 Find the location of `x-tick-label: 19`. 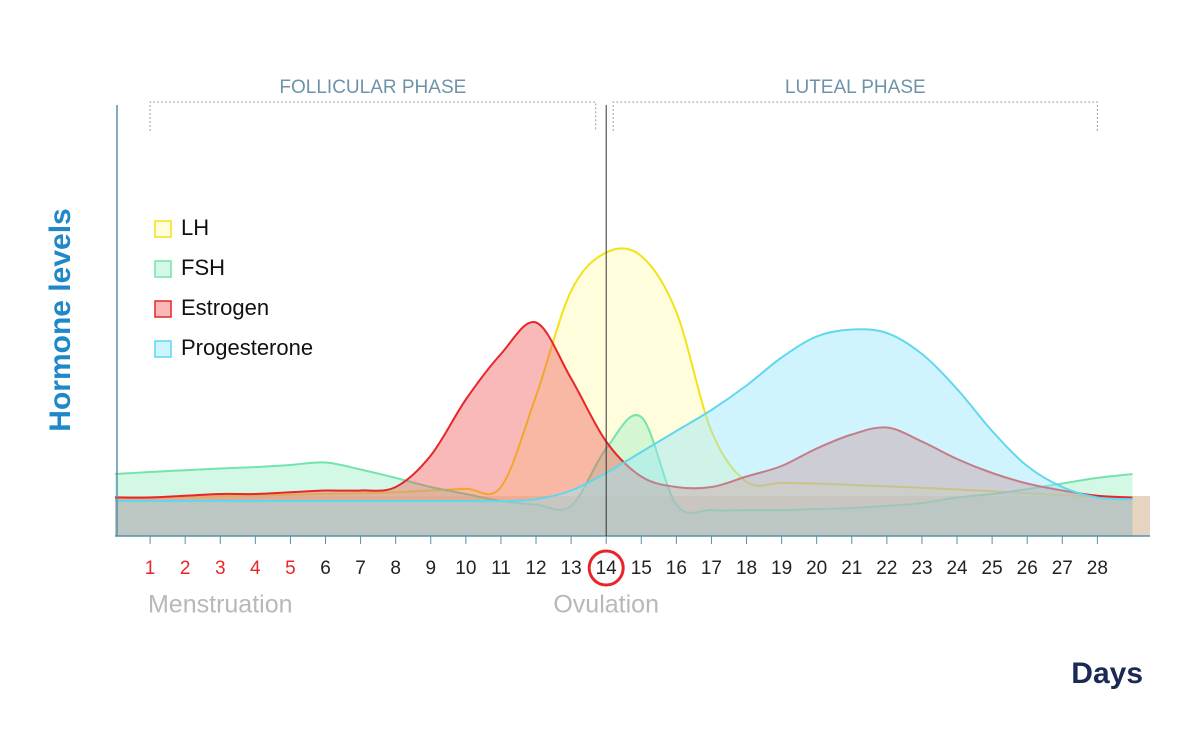

x-tick-label: 19 is located at coordinates (781, 568).